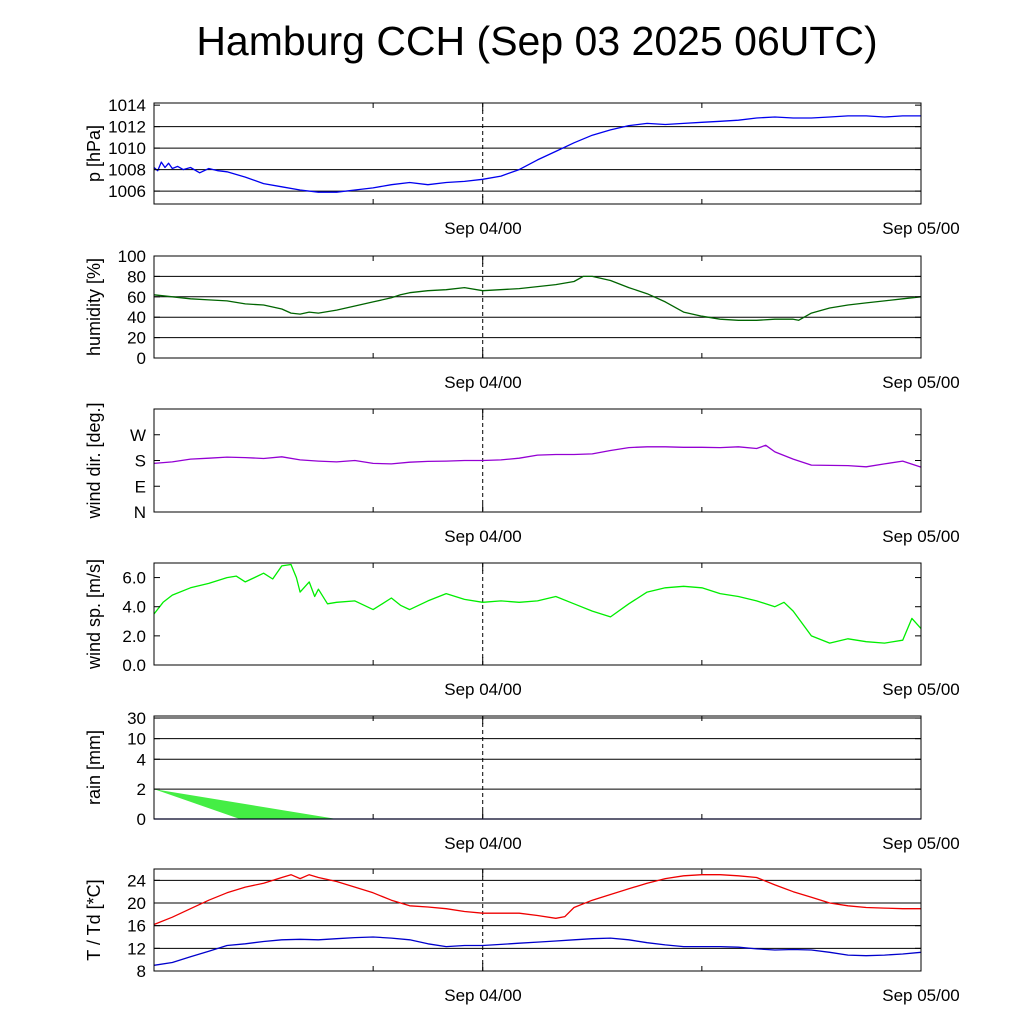 The height and width of the screenshot is (1024, 1024). Describe the element at coordinates (141, 819) in the screenshot. I see `rain-ytick-label: 0` at that location.